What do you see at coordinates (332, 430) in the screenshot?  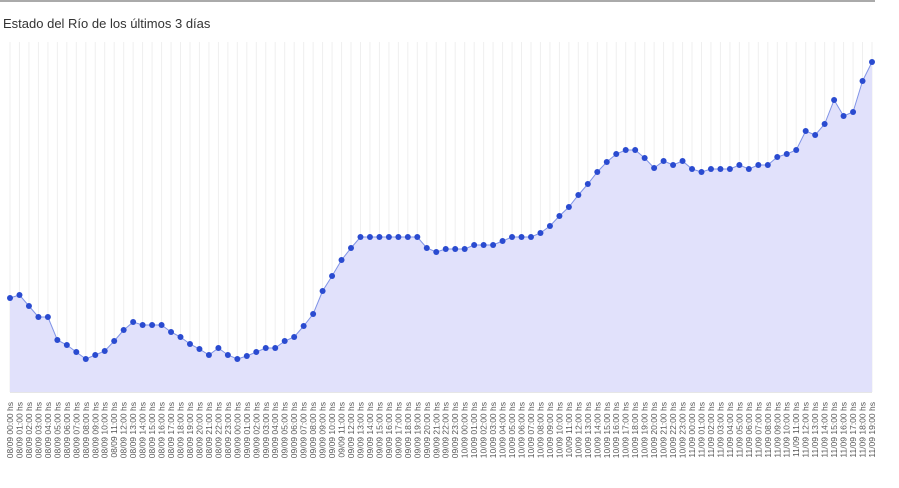 I see `x-tick-label: 09/09 10:00 hs` at bounding box center [332, 430].